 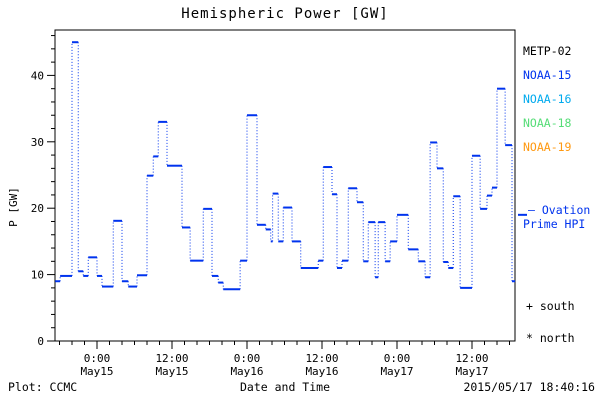 What do you see at coordinates (13, 207) in the screenshot?
I see `y-axis-label: P [GW]` at bounding box center [13, 207].